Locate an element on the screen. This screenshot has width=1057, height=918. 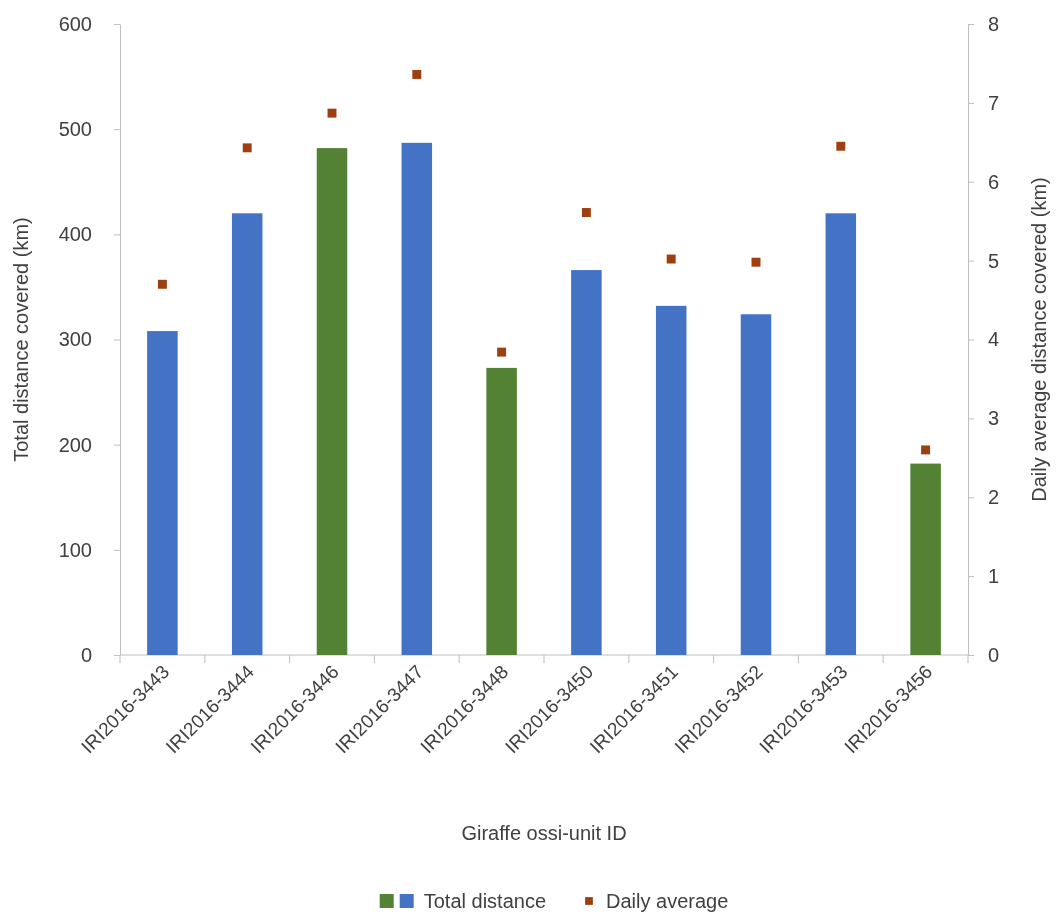
y2-tick-label: 6 is located at coordinates (994, 181).